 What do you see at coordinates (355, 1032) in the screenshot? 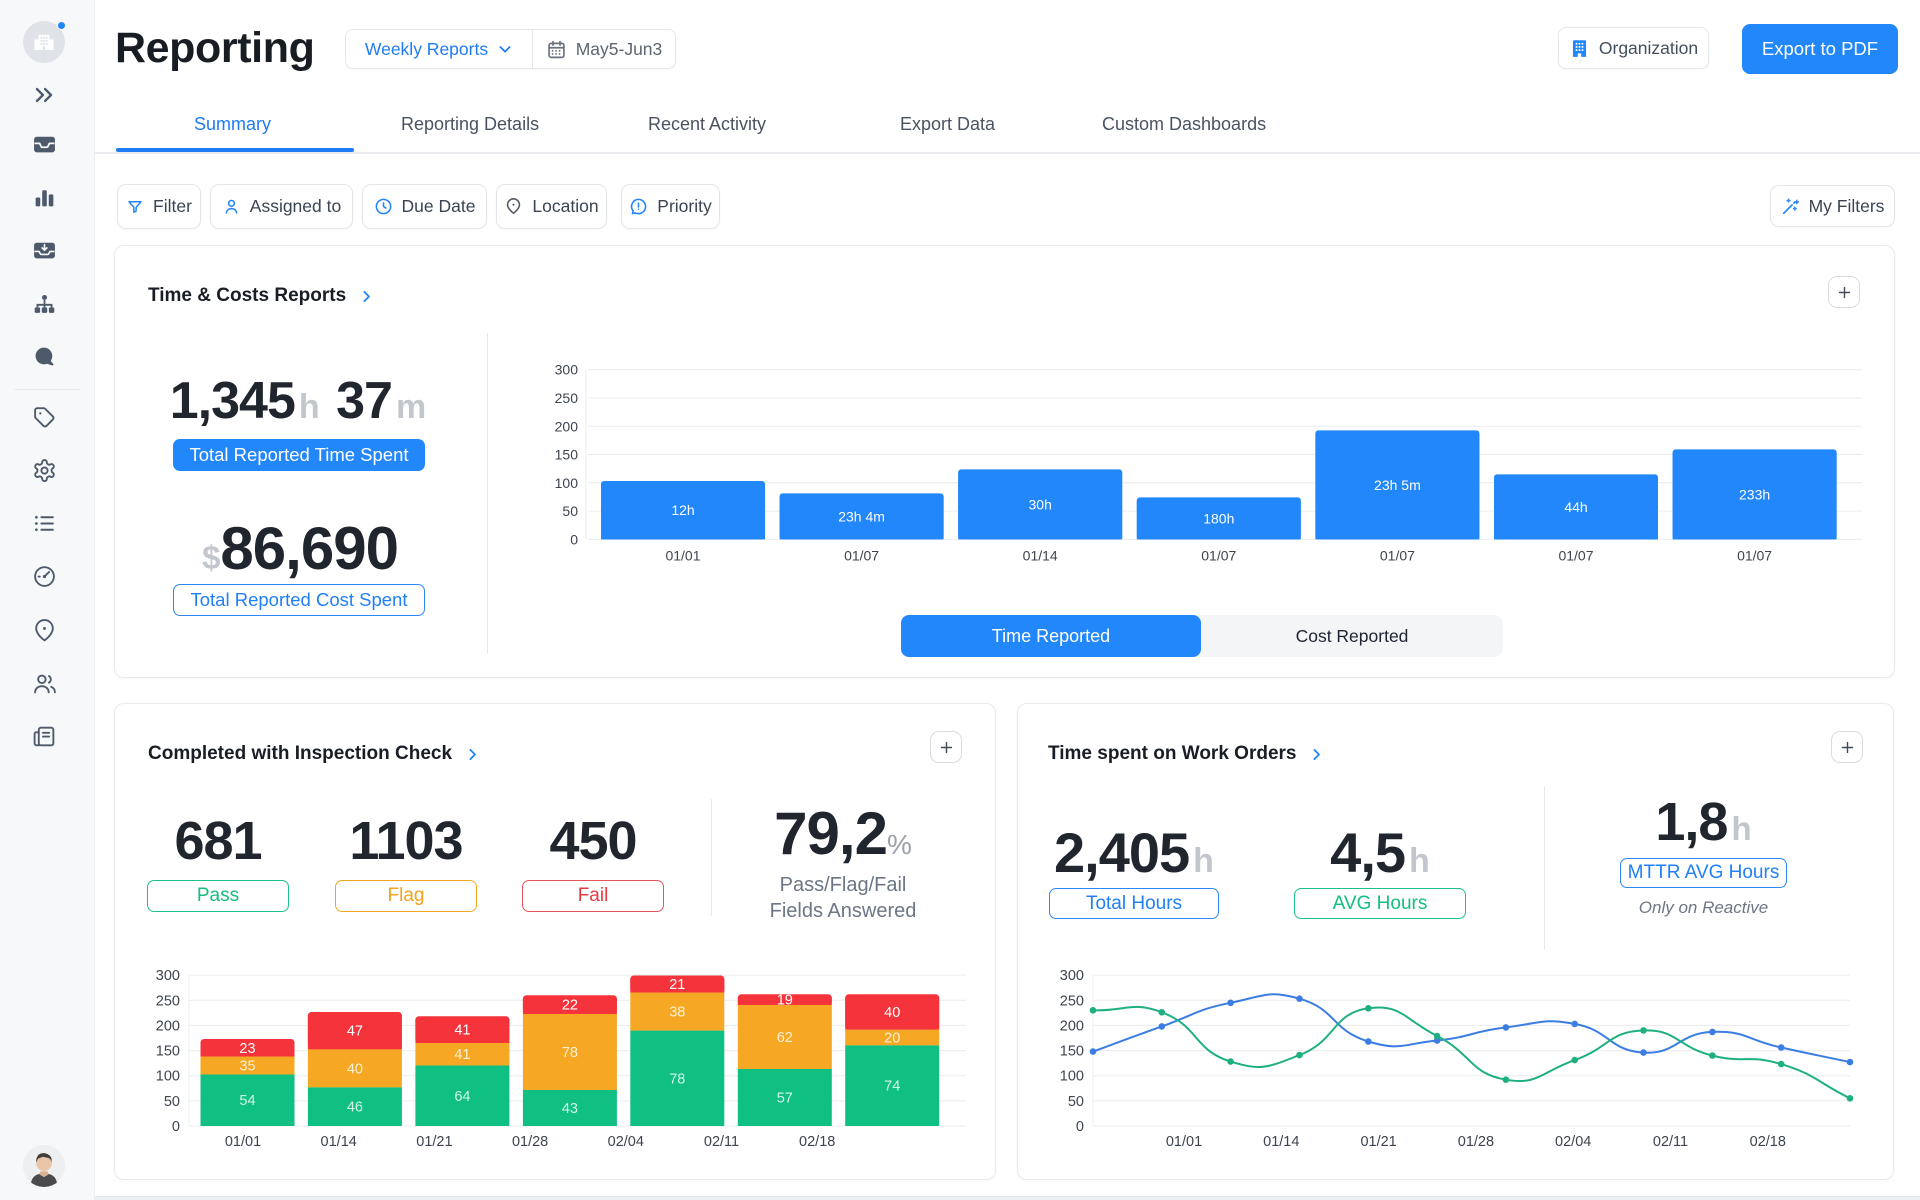
I see `svg-text: 47` at bounding box center [355, 1032].